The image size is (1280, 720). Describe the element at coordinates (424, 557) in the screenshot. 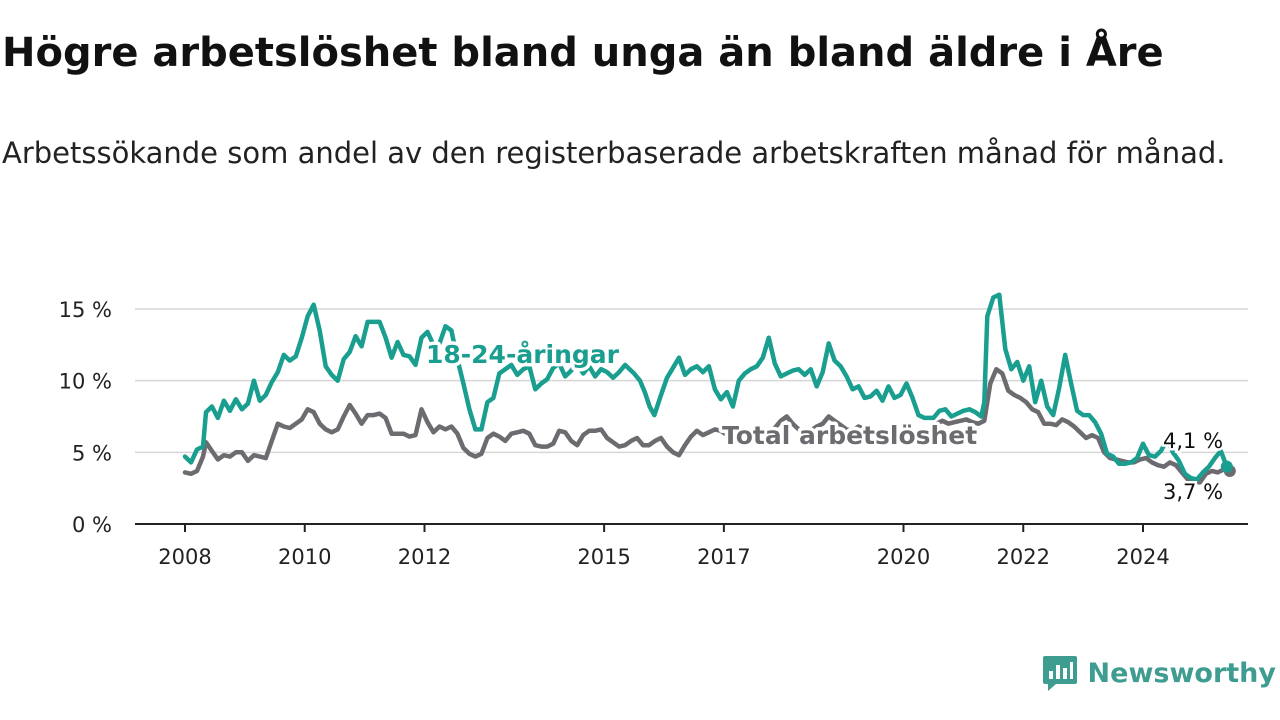

I see `x-tick-label: 2012` at that location.